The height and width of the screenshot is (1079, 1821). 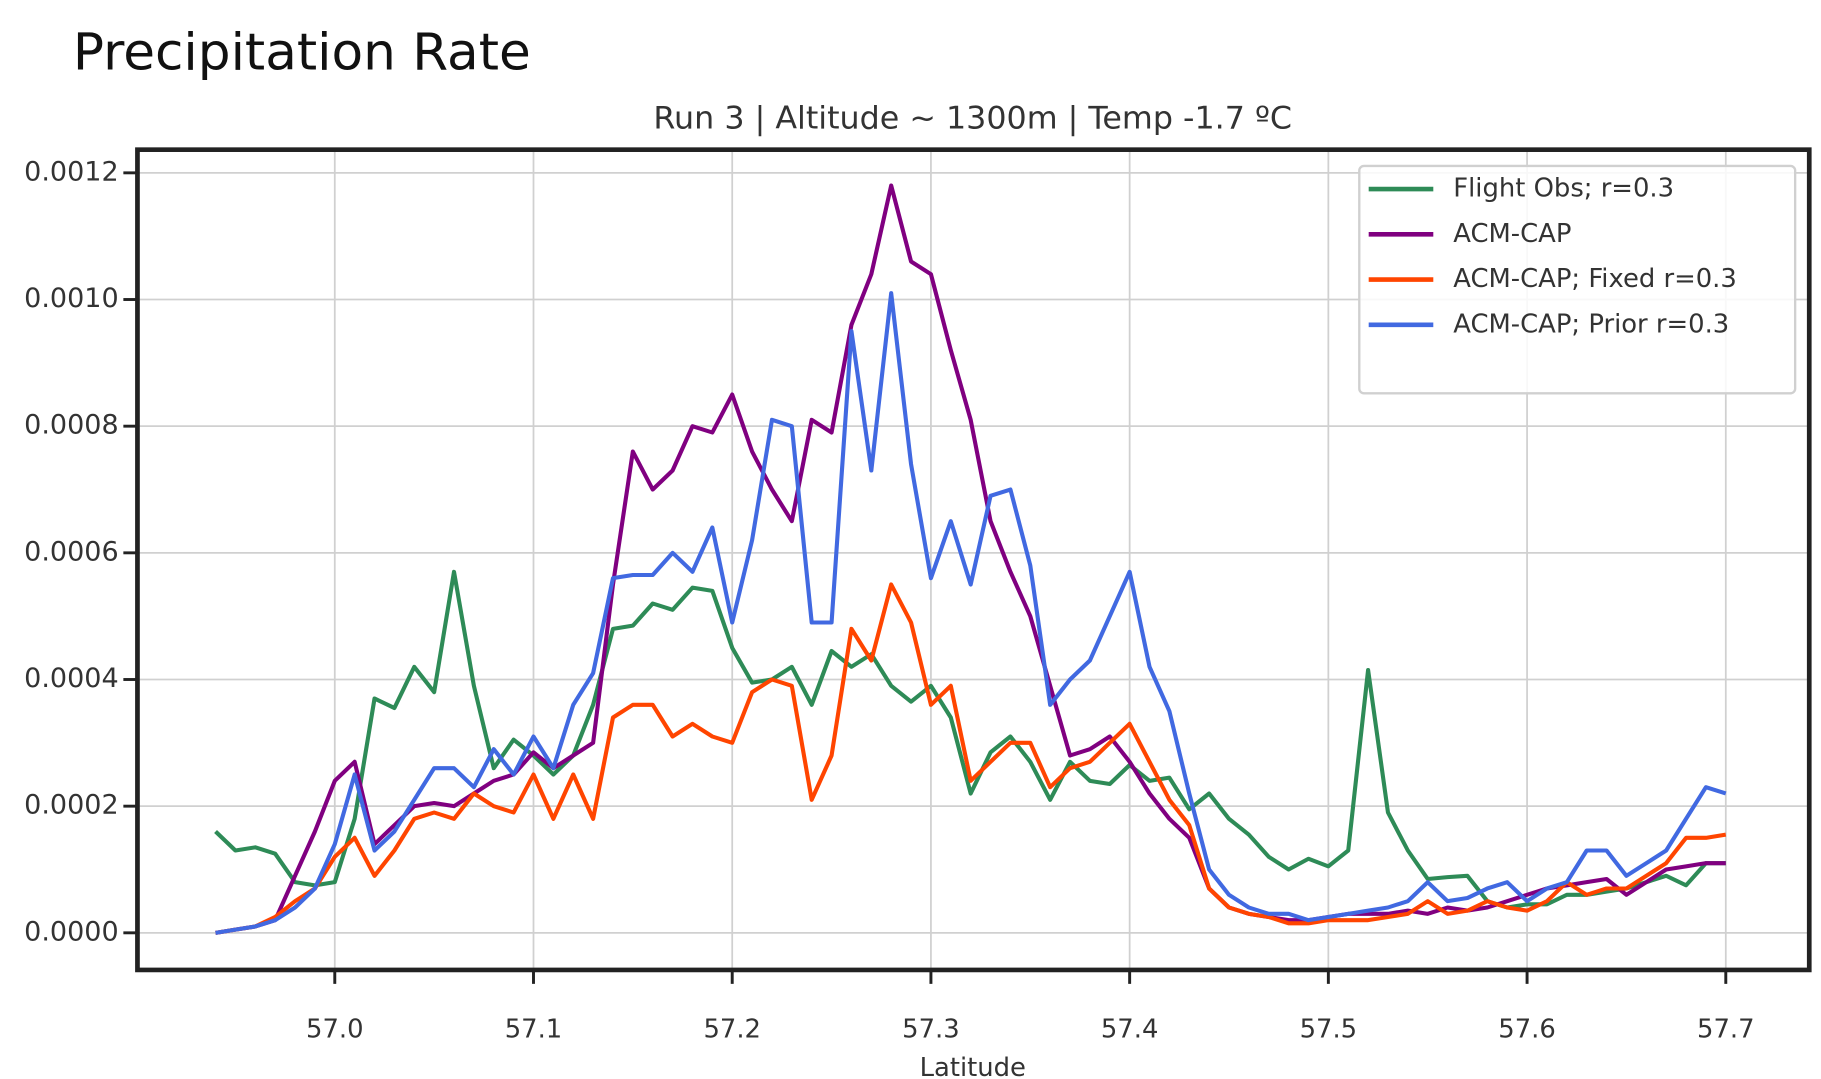 I want to click on chart-subtitle: Run 3 | Altitude ~ 1300m | Temp -1.7 ºC, so click(x=972, y=119).